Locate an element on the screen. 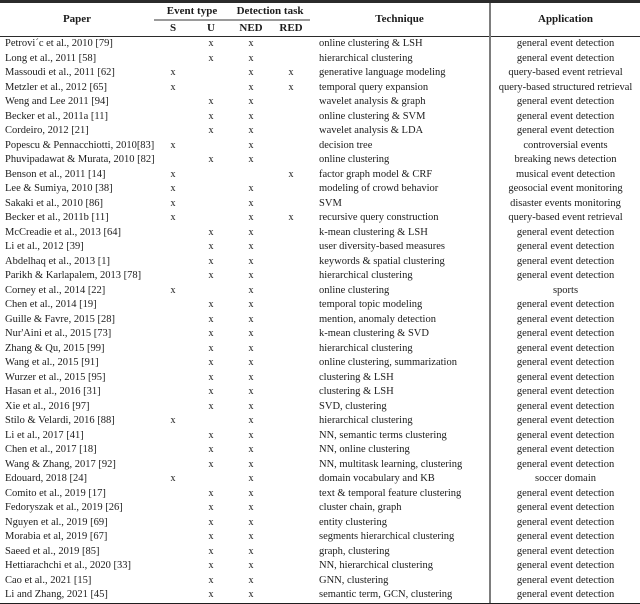 This screenshot has height=604, width=640. technique-cell: mention, anomaly detection is located at coordinates (377, 319).